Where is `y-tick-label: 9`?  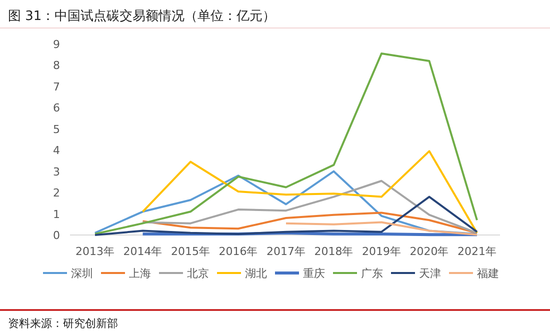
y-tick-label: 9 is located at coordinates (56, 44).